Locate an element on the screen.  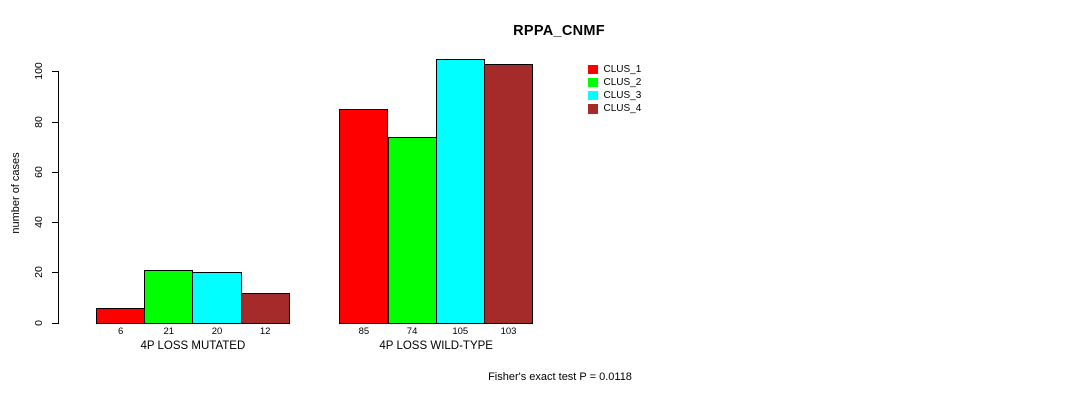
bar-value-label: 21 is located at coordinates (169, 331).